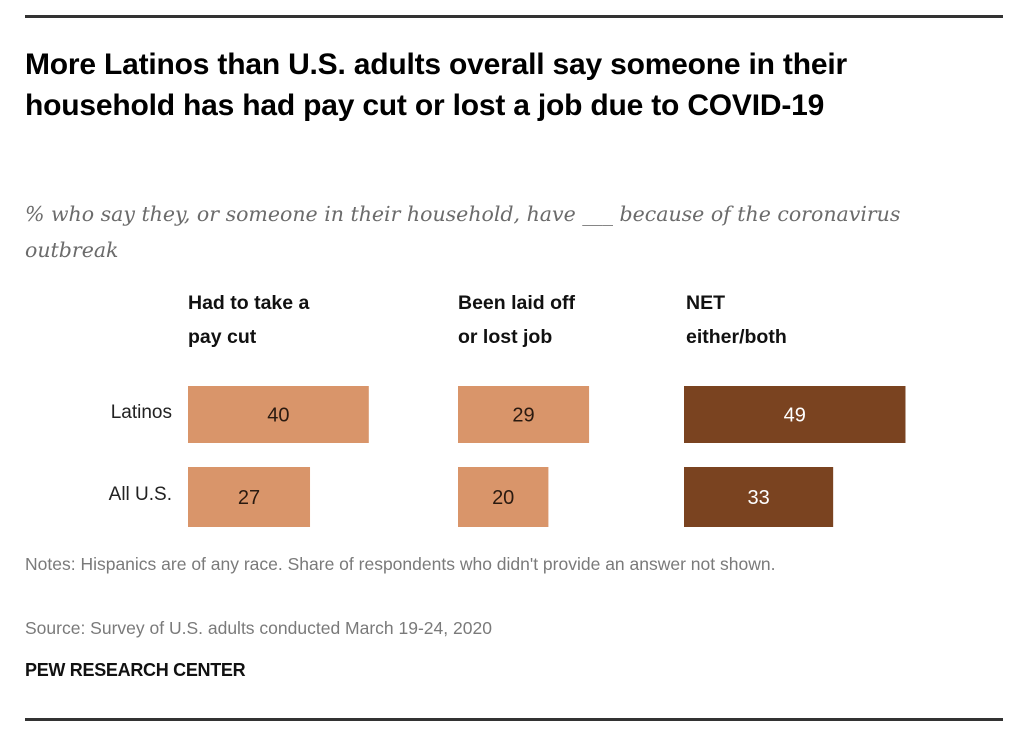 The image size is (1023, 736). What do you see at coordinates (249, 303) in the screenshot?
I see `column-header-line: Had to take a` at bounding box center [249, 303].